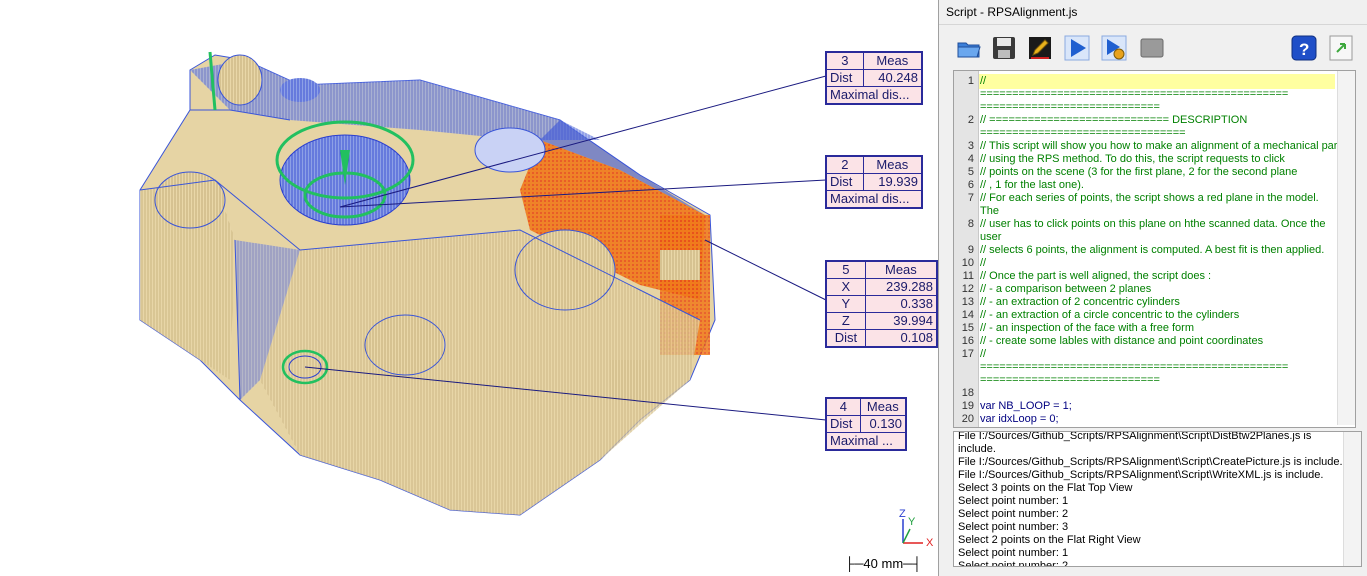 The width and height of the screenshot is (1367, 576). Describe the element at coordinates (991, 237) in the screenshot. I see `code-line: user` at that location.